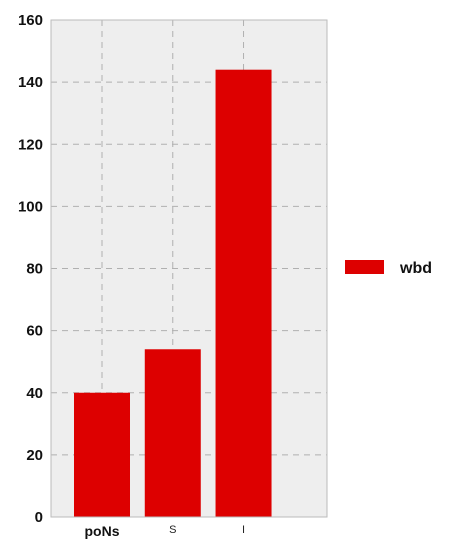  What do you see at coordinates (34, 455) in the screenshot?
I see `y-tick-label: 20` at bounding box center [34, 455].